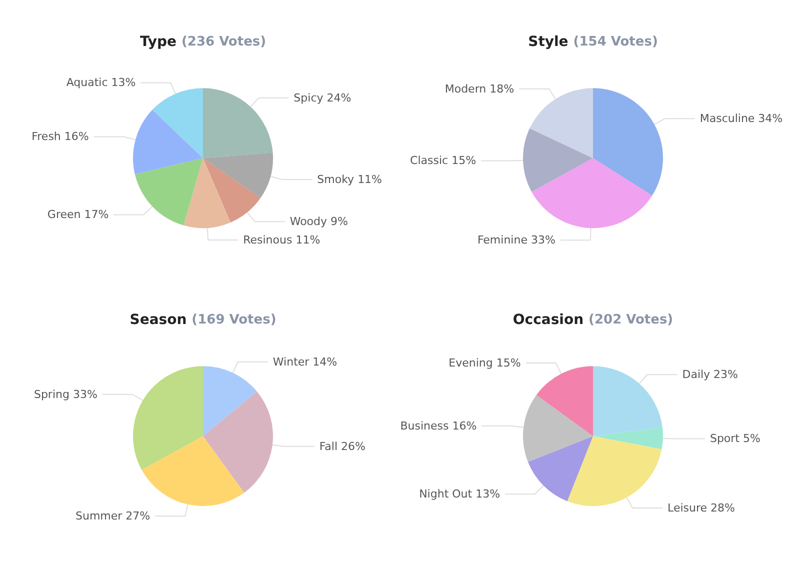 This screenshot has width=796, height=572. Describe the element at coordinates (615, 42) in the screenshot. I see `chart-subtitle: (154 Votes)` at that location.